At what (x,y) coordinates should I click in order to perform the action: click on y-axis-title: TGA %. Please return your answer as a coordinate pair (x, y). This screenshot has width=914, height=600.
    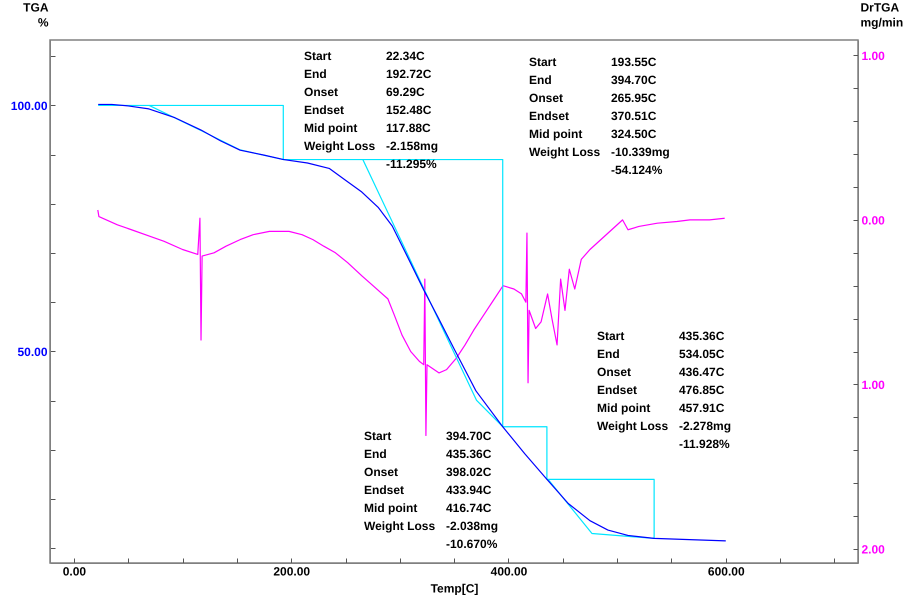
    Looking at the image, I should click on (36, 15).